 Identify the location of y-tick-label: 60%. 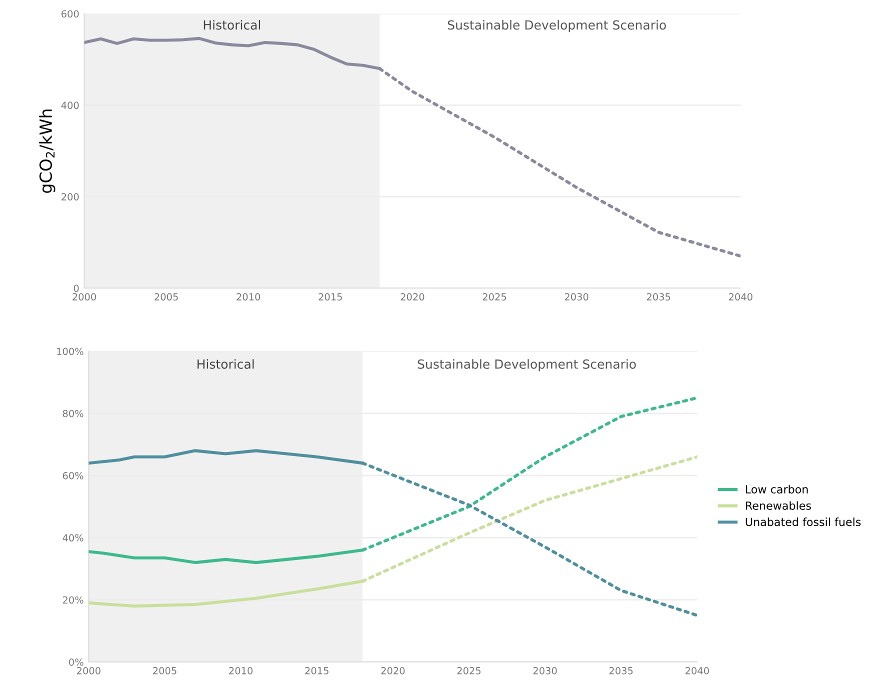
(73, 476).